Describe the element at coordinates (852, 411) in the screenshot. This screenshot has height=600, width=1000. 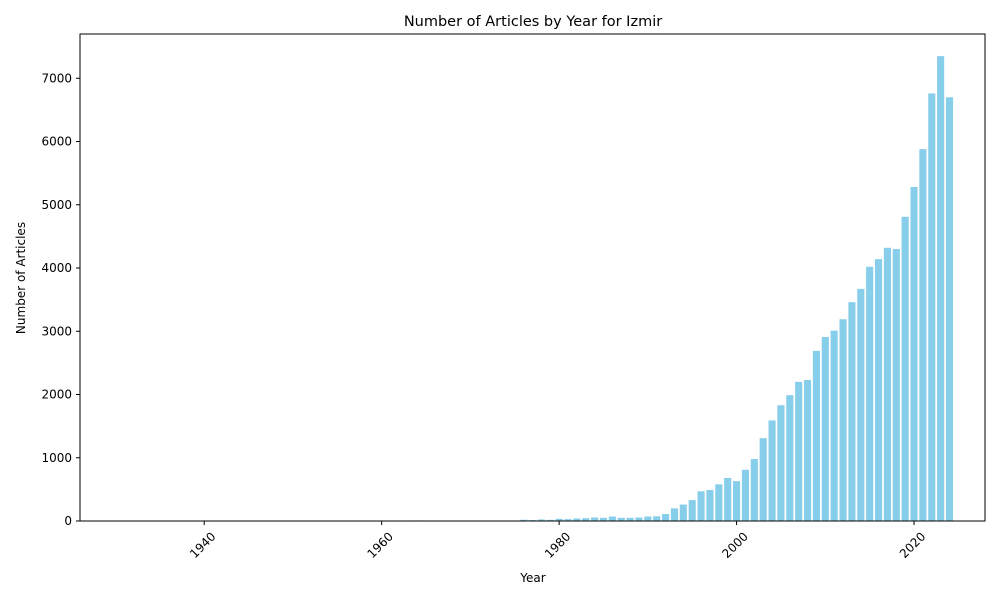
I see `bar-2013` at that location.